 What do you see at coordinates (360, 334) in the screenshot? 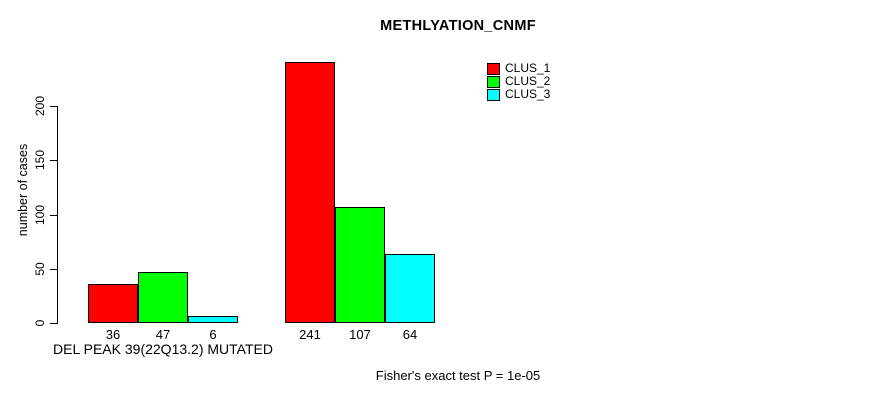
I see `bar-value-label: 107` at bounding box center [360, 334].